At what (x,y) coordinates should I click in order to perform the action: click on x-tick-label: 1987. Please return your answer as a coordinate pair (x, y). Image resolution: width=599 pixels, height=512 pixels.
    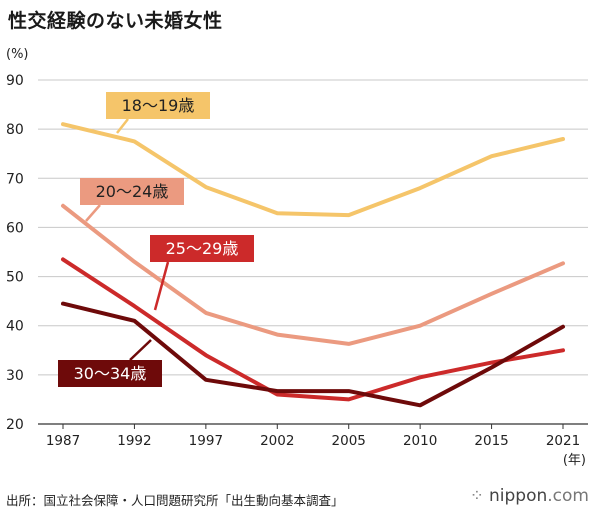
    Looking at the image, I should click on (63, 441).